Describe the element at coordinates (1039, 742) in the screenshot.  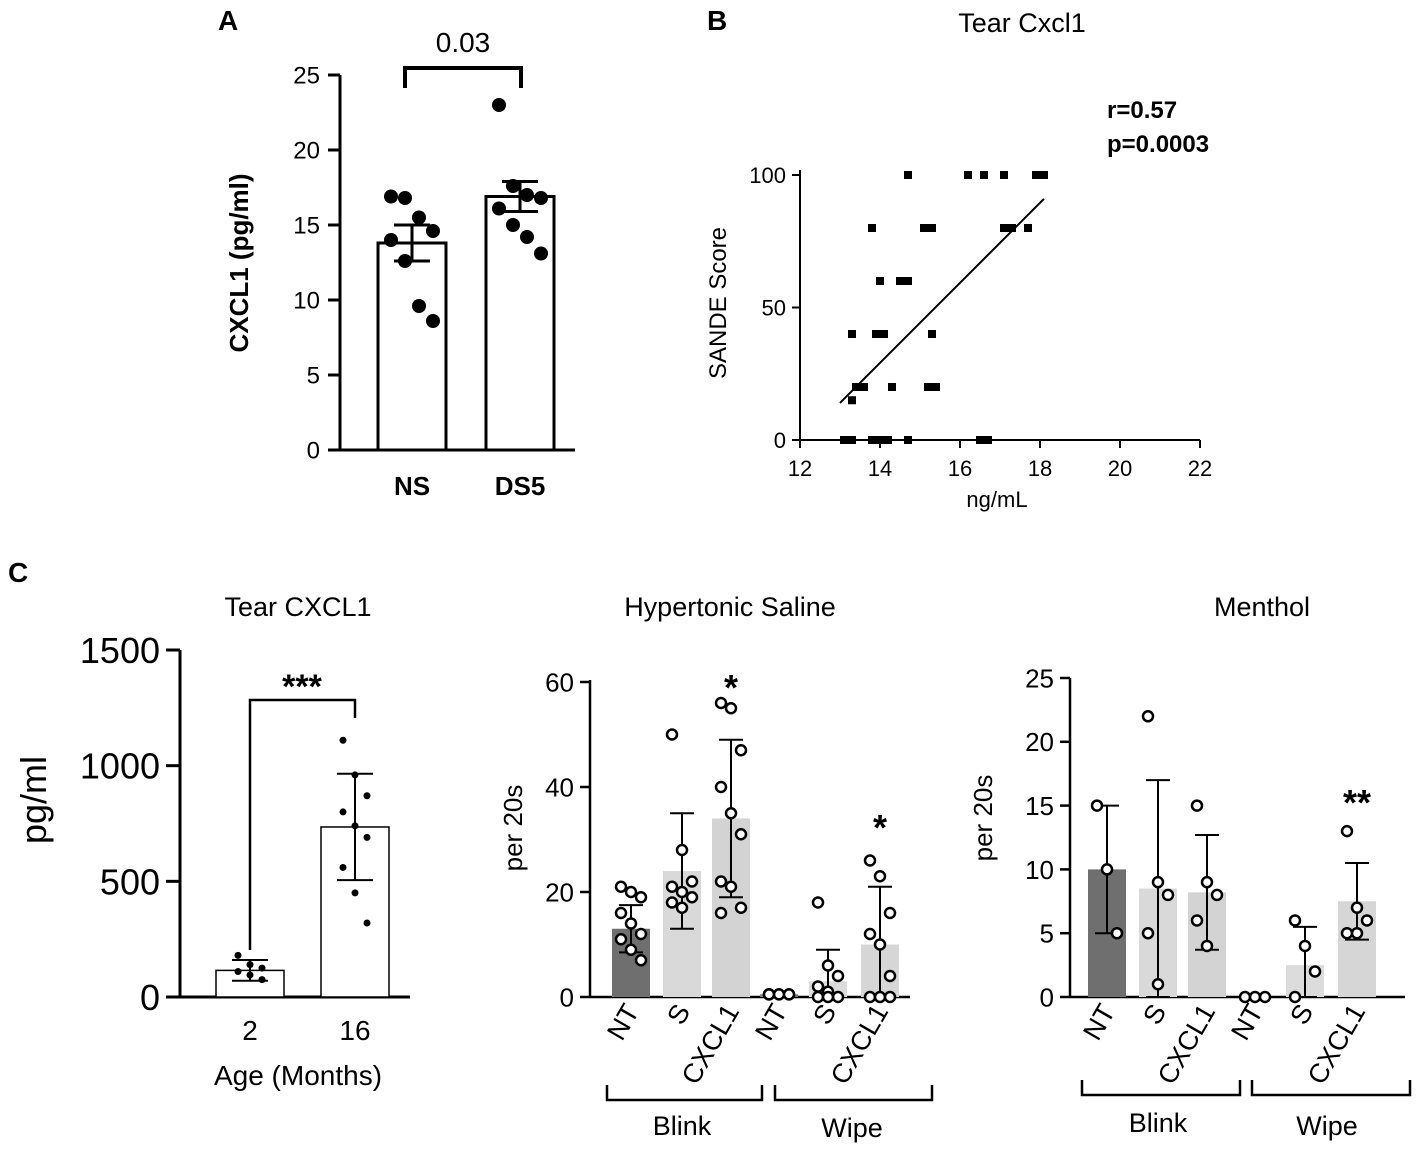
I see `panel-c3-ytick-label: 20` at that location.